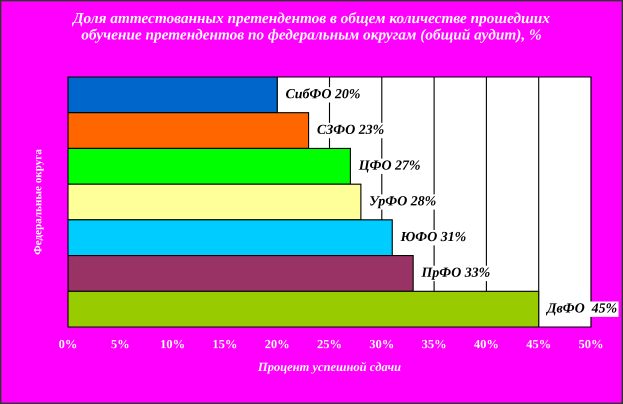 The height and width of the screenshot is (404, 623). Describe the element at coordinates (389, 166) in the screenshot. I see `data-label: ЦФО 27%` at that location.